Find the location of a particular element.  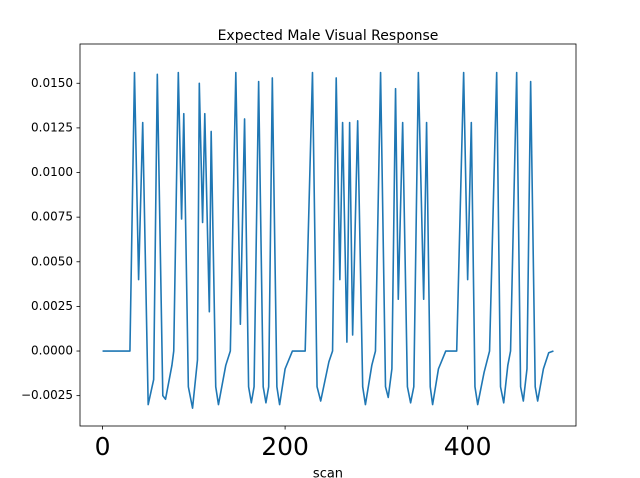

x-axis-label: scan is located at coordinates (328, 472).